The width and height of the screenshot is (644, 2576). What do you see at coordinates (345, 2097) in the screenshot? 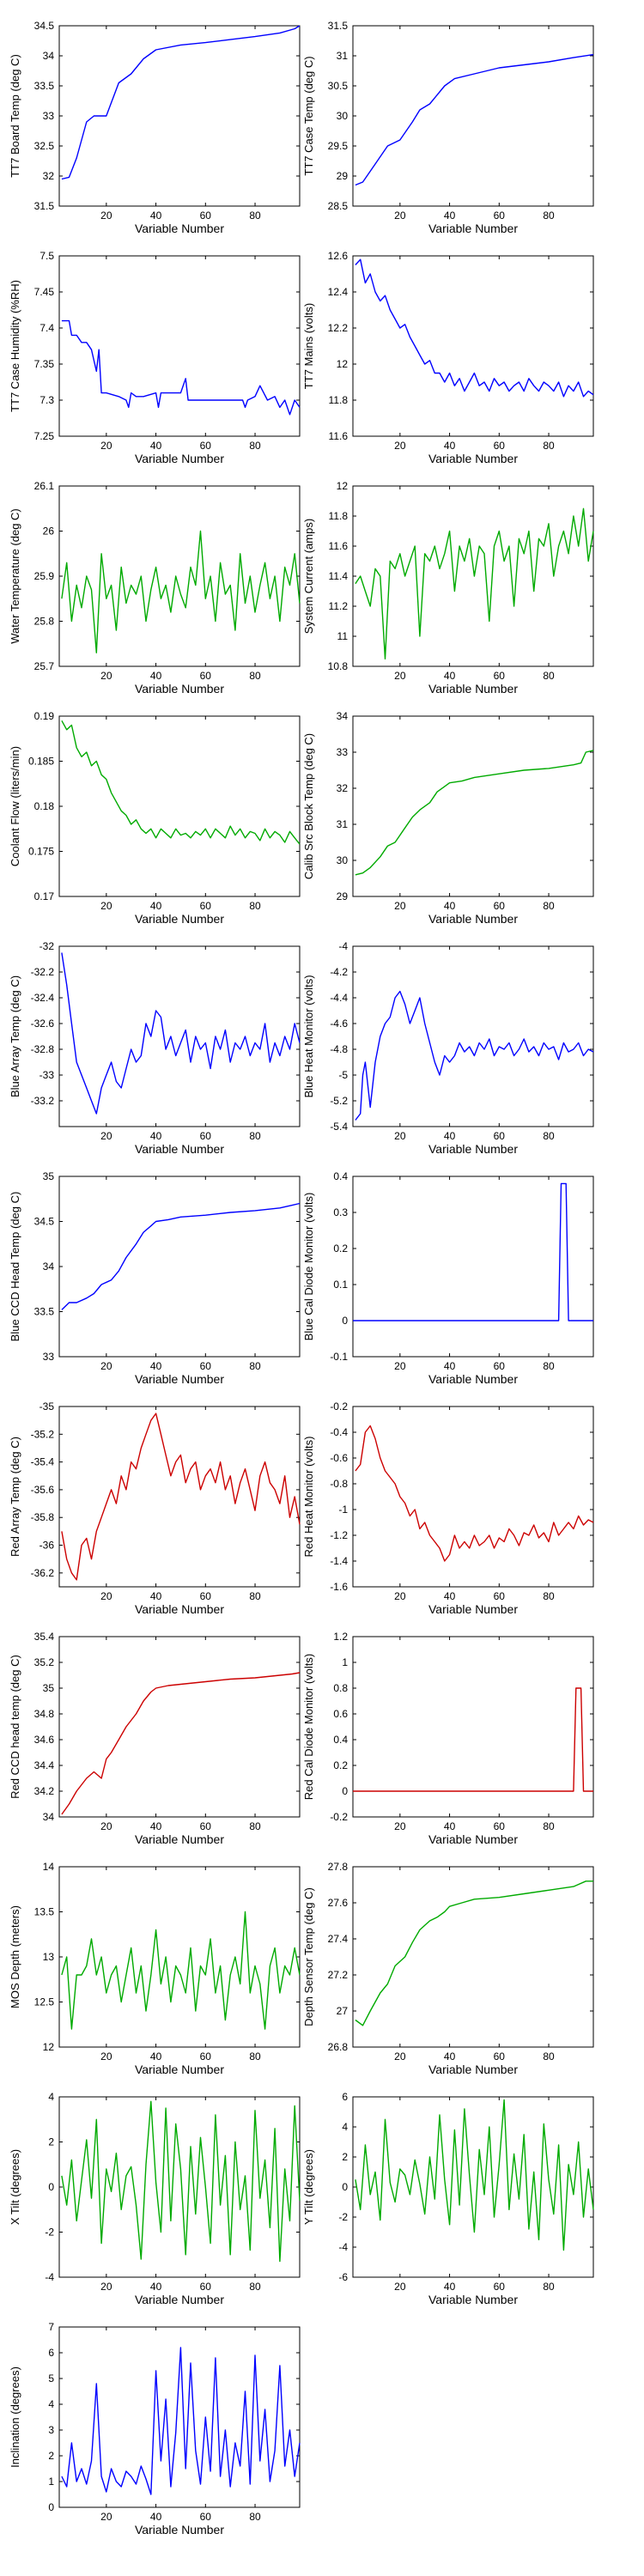
I see `y-tick-label: 6` at bounding box center [345, 2097].